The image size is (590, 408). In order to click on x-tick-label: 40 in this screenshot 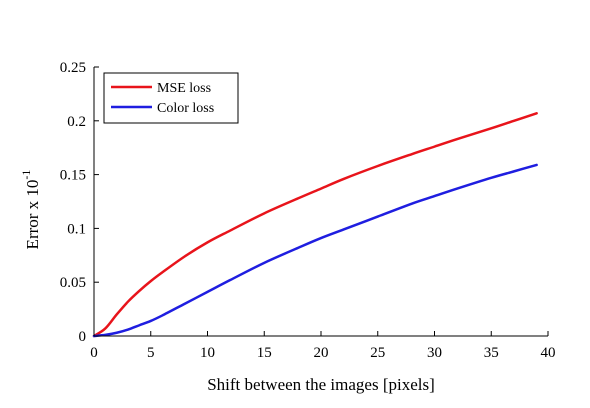, I will do `click(548, 353)`.